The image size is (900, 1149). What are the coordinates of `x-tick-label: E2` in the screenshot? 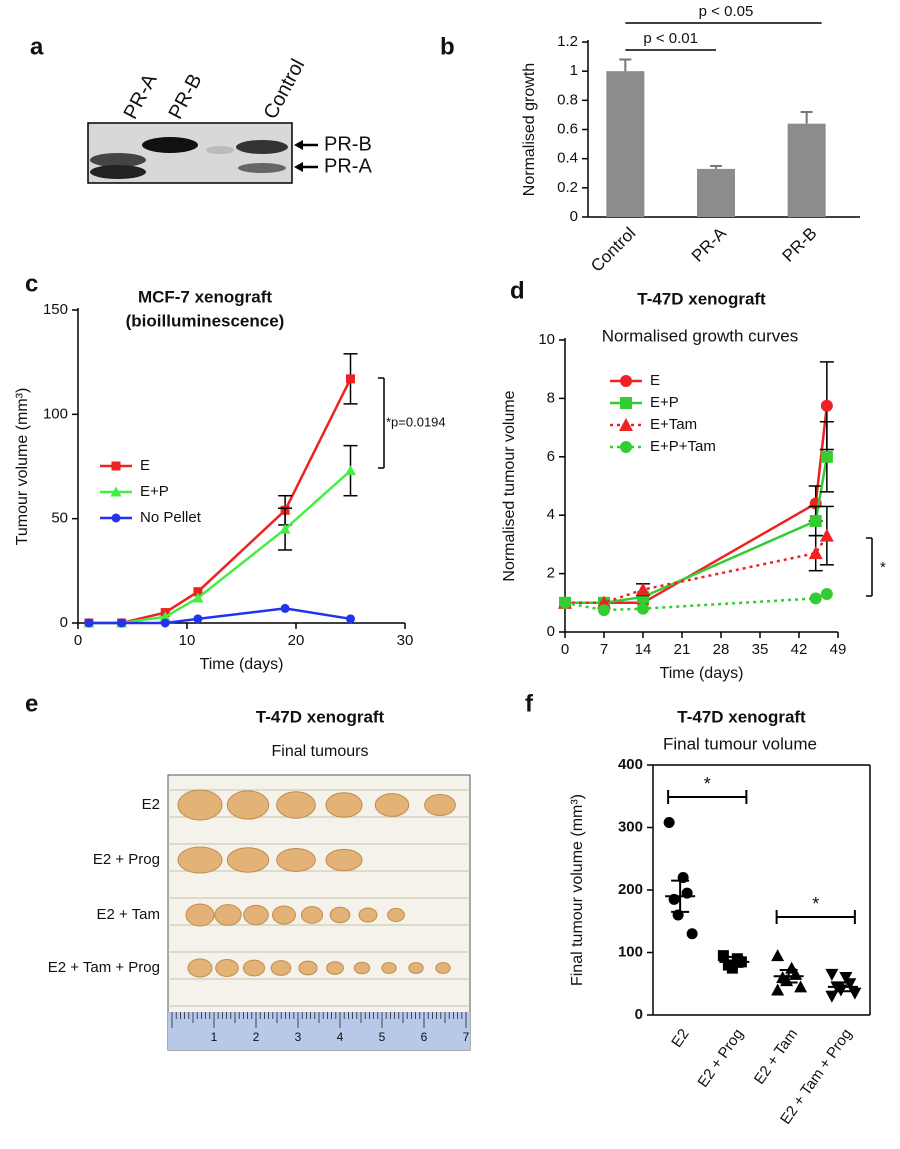 It's located at (680, 1038).